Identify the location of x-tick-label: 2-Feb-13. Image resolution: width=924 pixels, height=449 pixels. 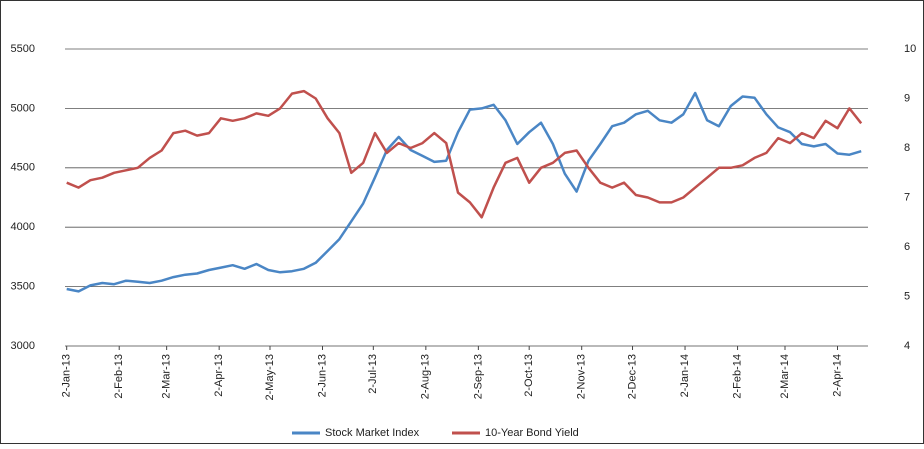
(119, 376).